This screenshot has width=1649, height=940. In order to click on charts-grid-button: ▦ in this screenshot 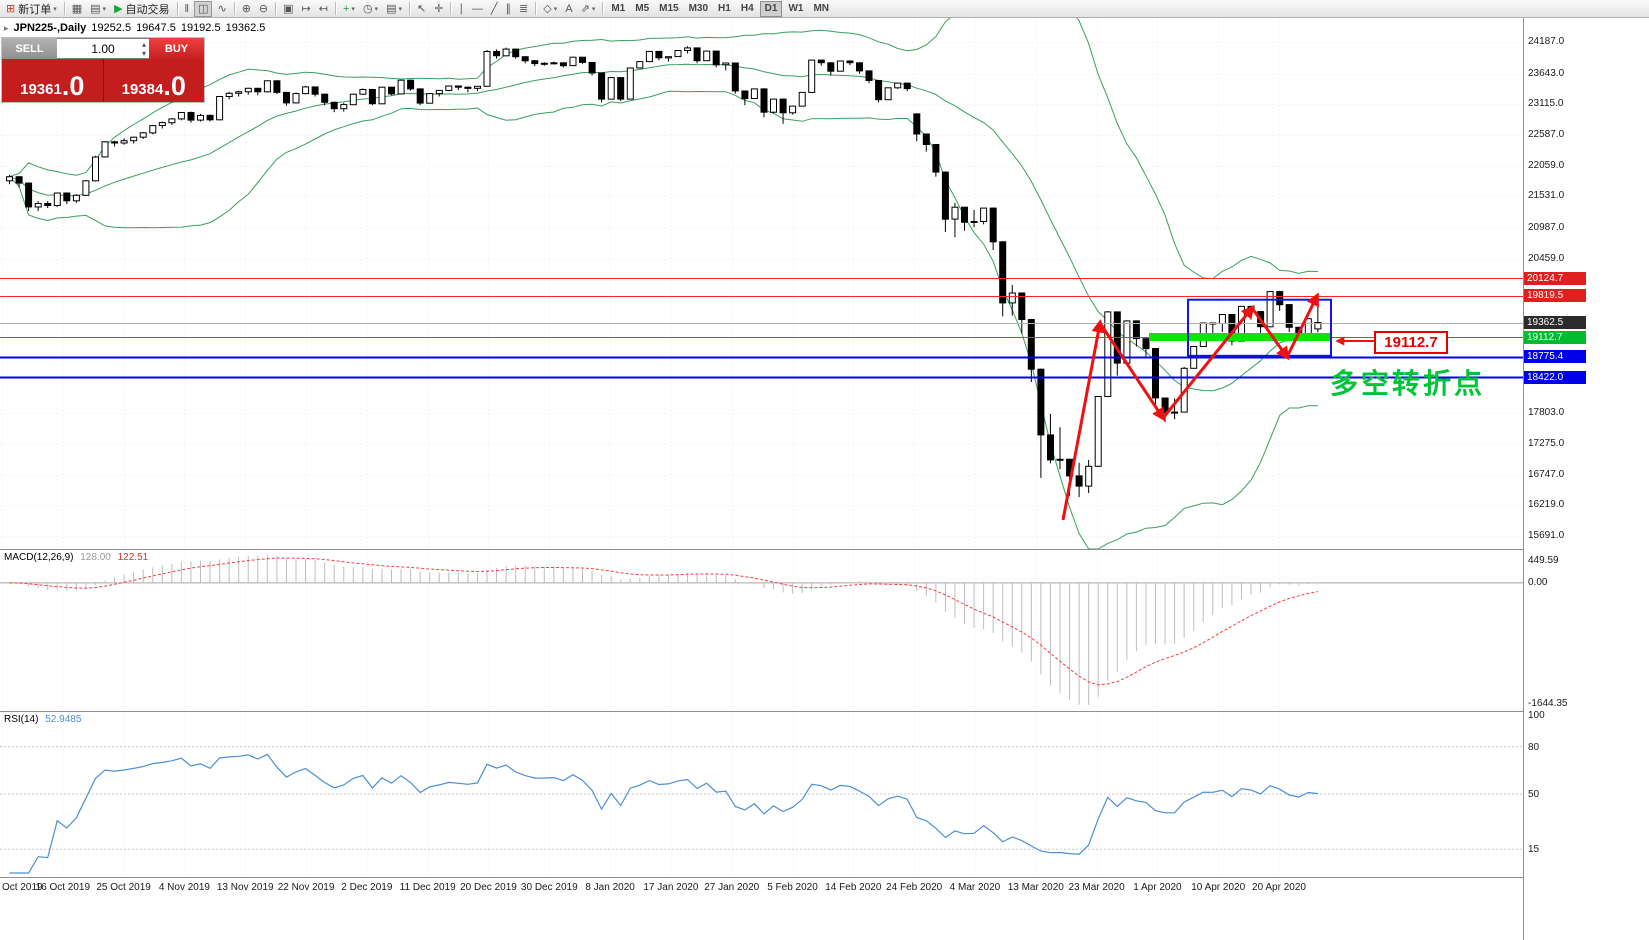, I will do `click(77, 9)`.